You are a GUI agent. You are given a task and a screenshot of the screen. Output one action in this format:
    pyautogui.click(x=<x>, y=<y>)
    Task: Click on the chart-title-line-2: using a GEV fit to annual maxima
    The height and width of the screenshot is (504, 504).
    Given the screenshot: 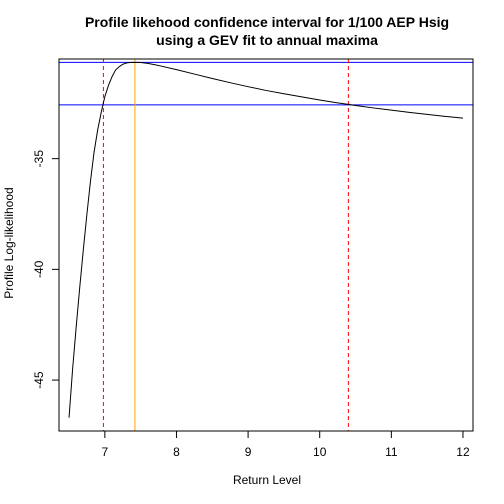 What is the action you would take?
    pyautogui.click(x=267, y=40)
    